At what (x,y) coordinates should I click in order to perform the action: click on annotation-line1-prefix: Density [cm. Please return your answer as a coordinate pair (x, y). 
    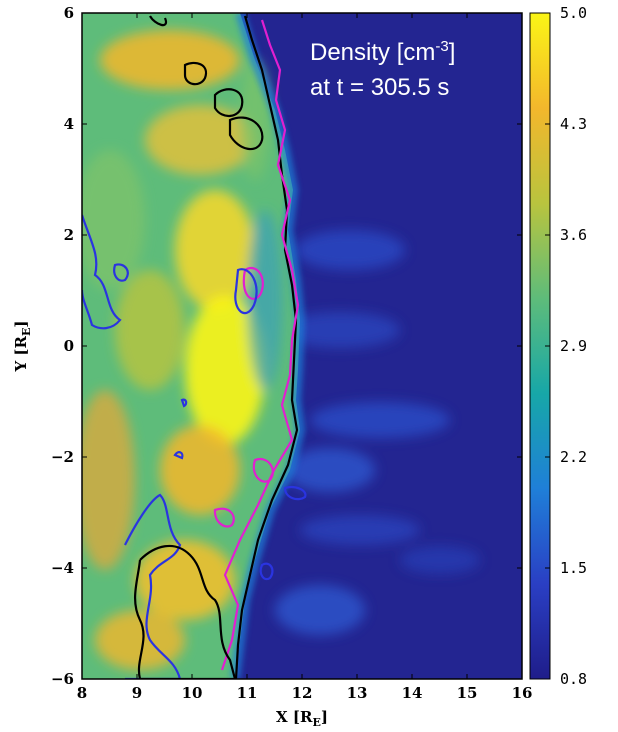
    Looking at the image, I should click on (372, 52).